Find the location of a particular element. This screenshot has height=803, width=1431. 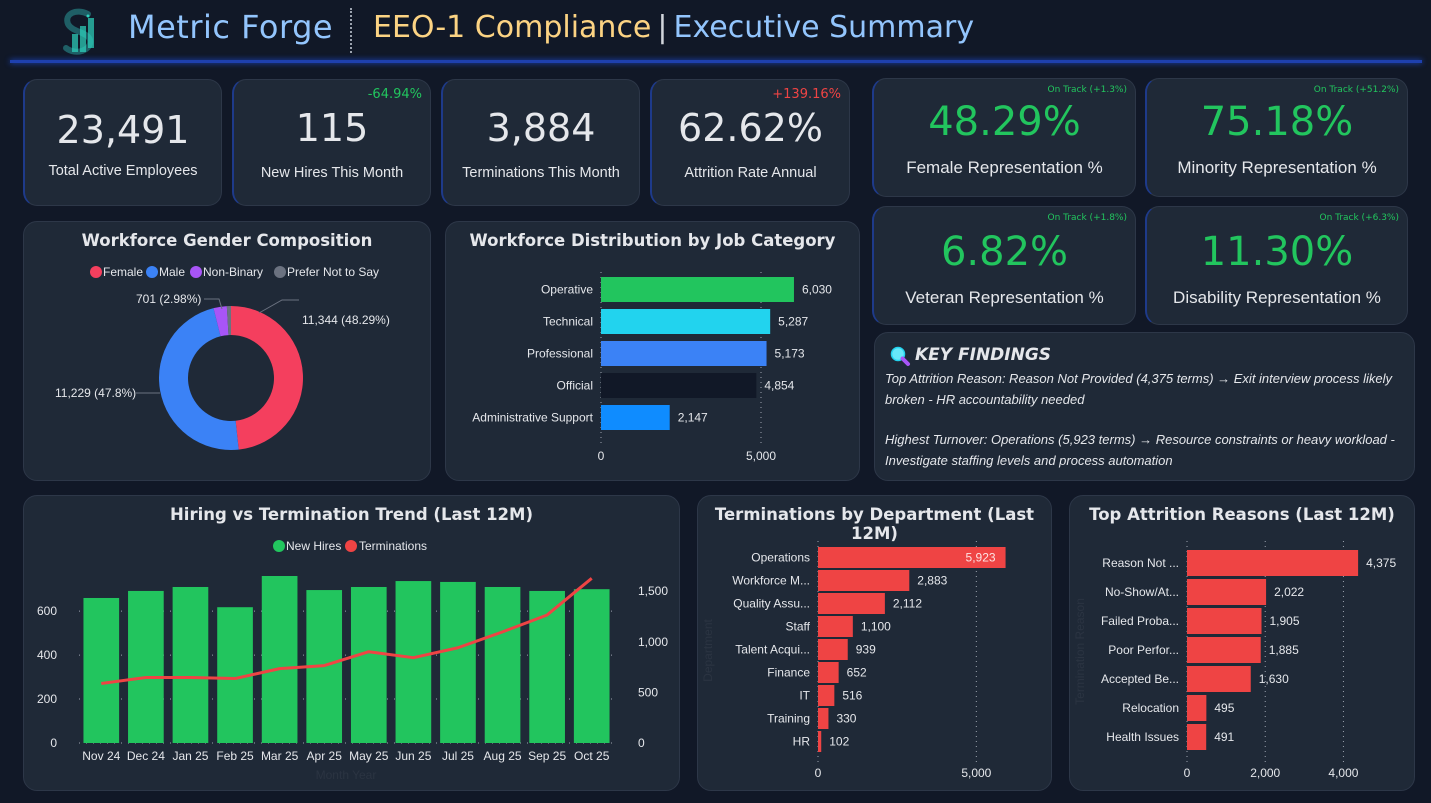

rep-value: 6.82% is located at coordinates (1004, 252).